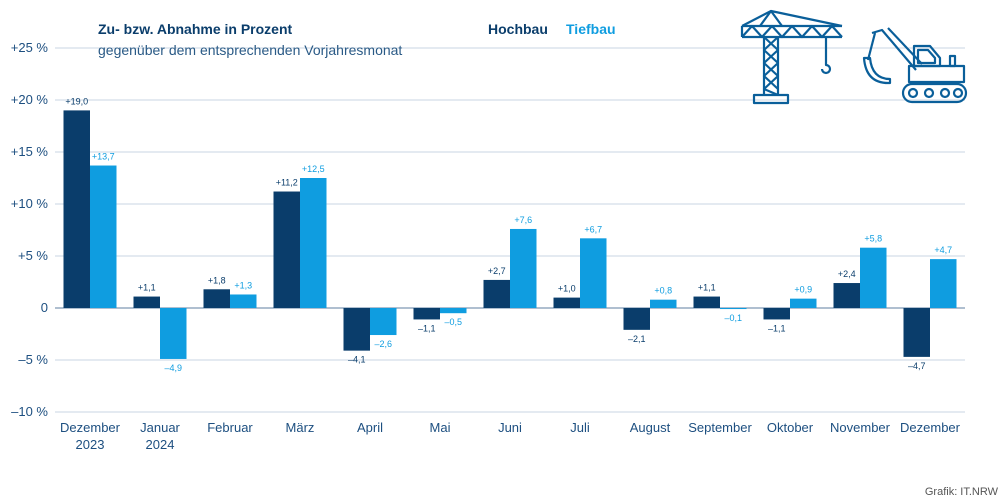 This screenshot has width=1000, height=499. Describe the element at coordinates (160, 427) in the screenshot. I see `x-tick-label: Januar` at that location.